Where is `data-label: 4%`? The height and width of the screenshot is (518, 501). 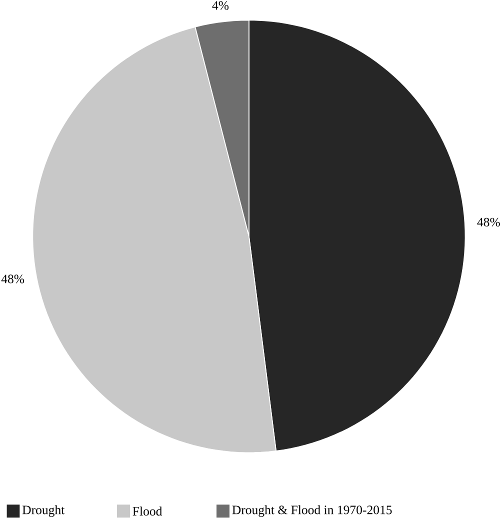
data-label: 4% is located at coordinates (220, 5).